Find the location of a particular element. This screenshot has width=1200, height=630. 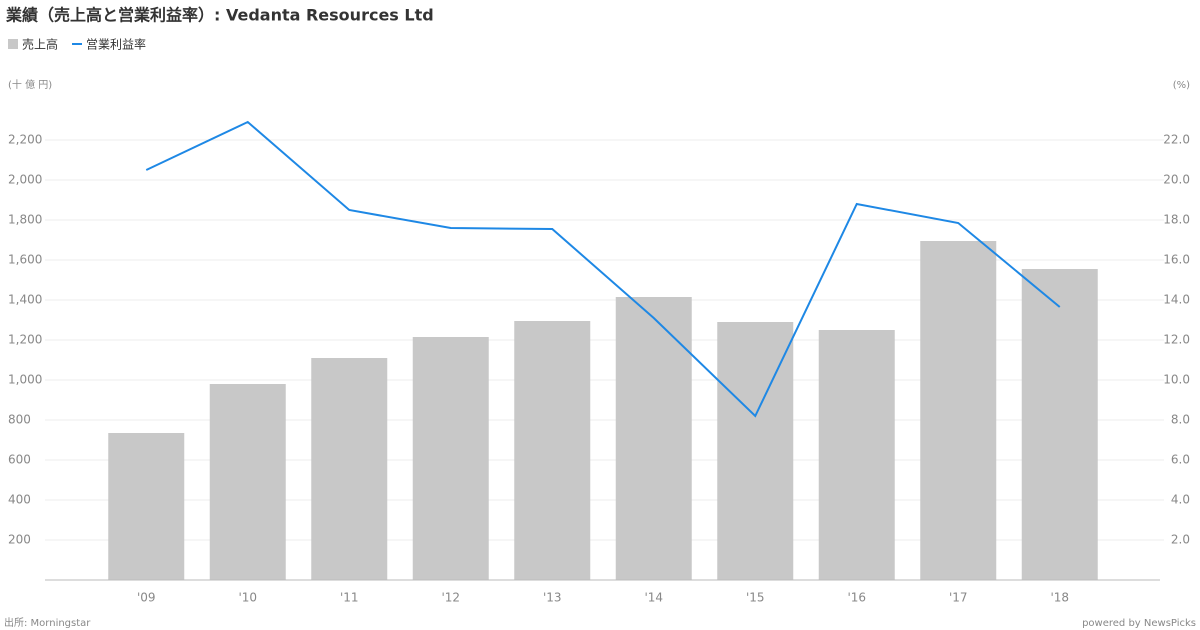

source: 出所: Morningstar is located at coordinates (47, 622).